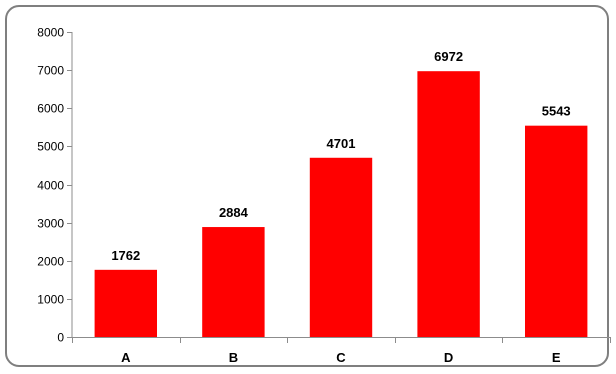 The height and width of the screenshot is (374, 616). Describe the element at coordinates (125, 255) in the screenshot. I see `data-label-a: 1762` at that location.